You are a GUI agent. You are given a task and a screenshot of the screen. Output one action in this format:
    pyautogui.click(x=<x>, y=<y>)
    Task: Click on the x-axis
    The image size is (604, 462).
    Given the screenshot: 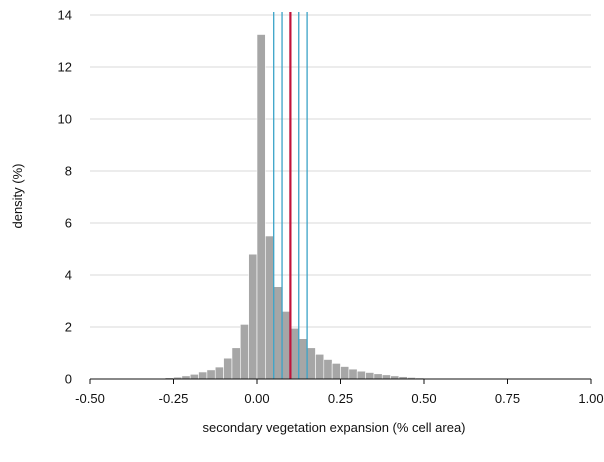 What is the action you would take?
    pyautogui.click(x=340, y=381)
    